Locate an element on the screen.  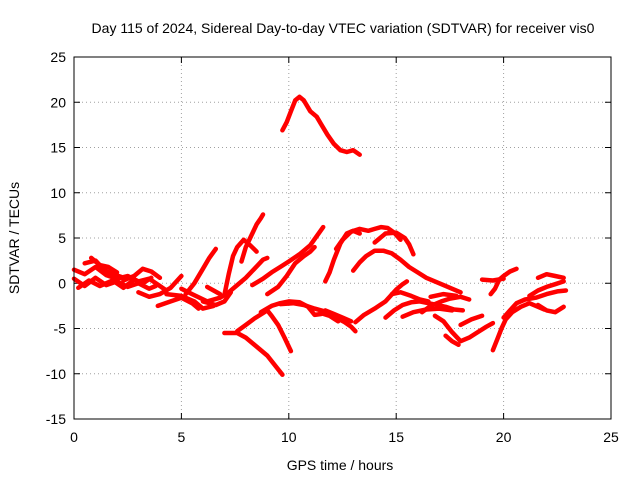
y-tick-label: -15 is located at coordinates (56, 419).